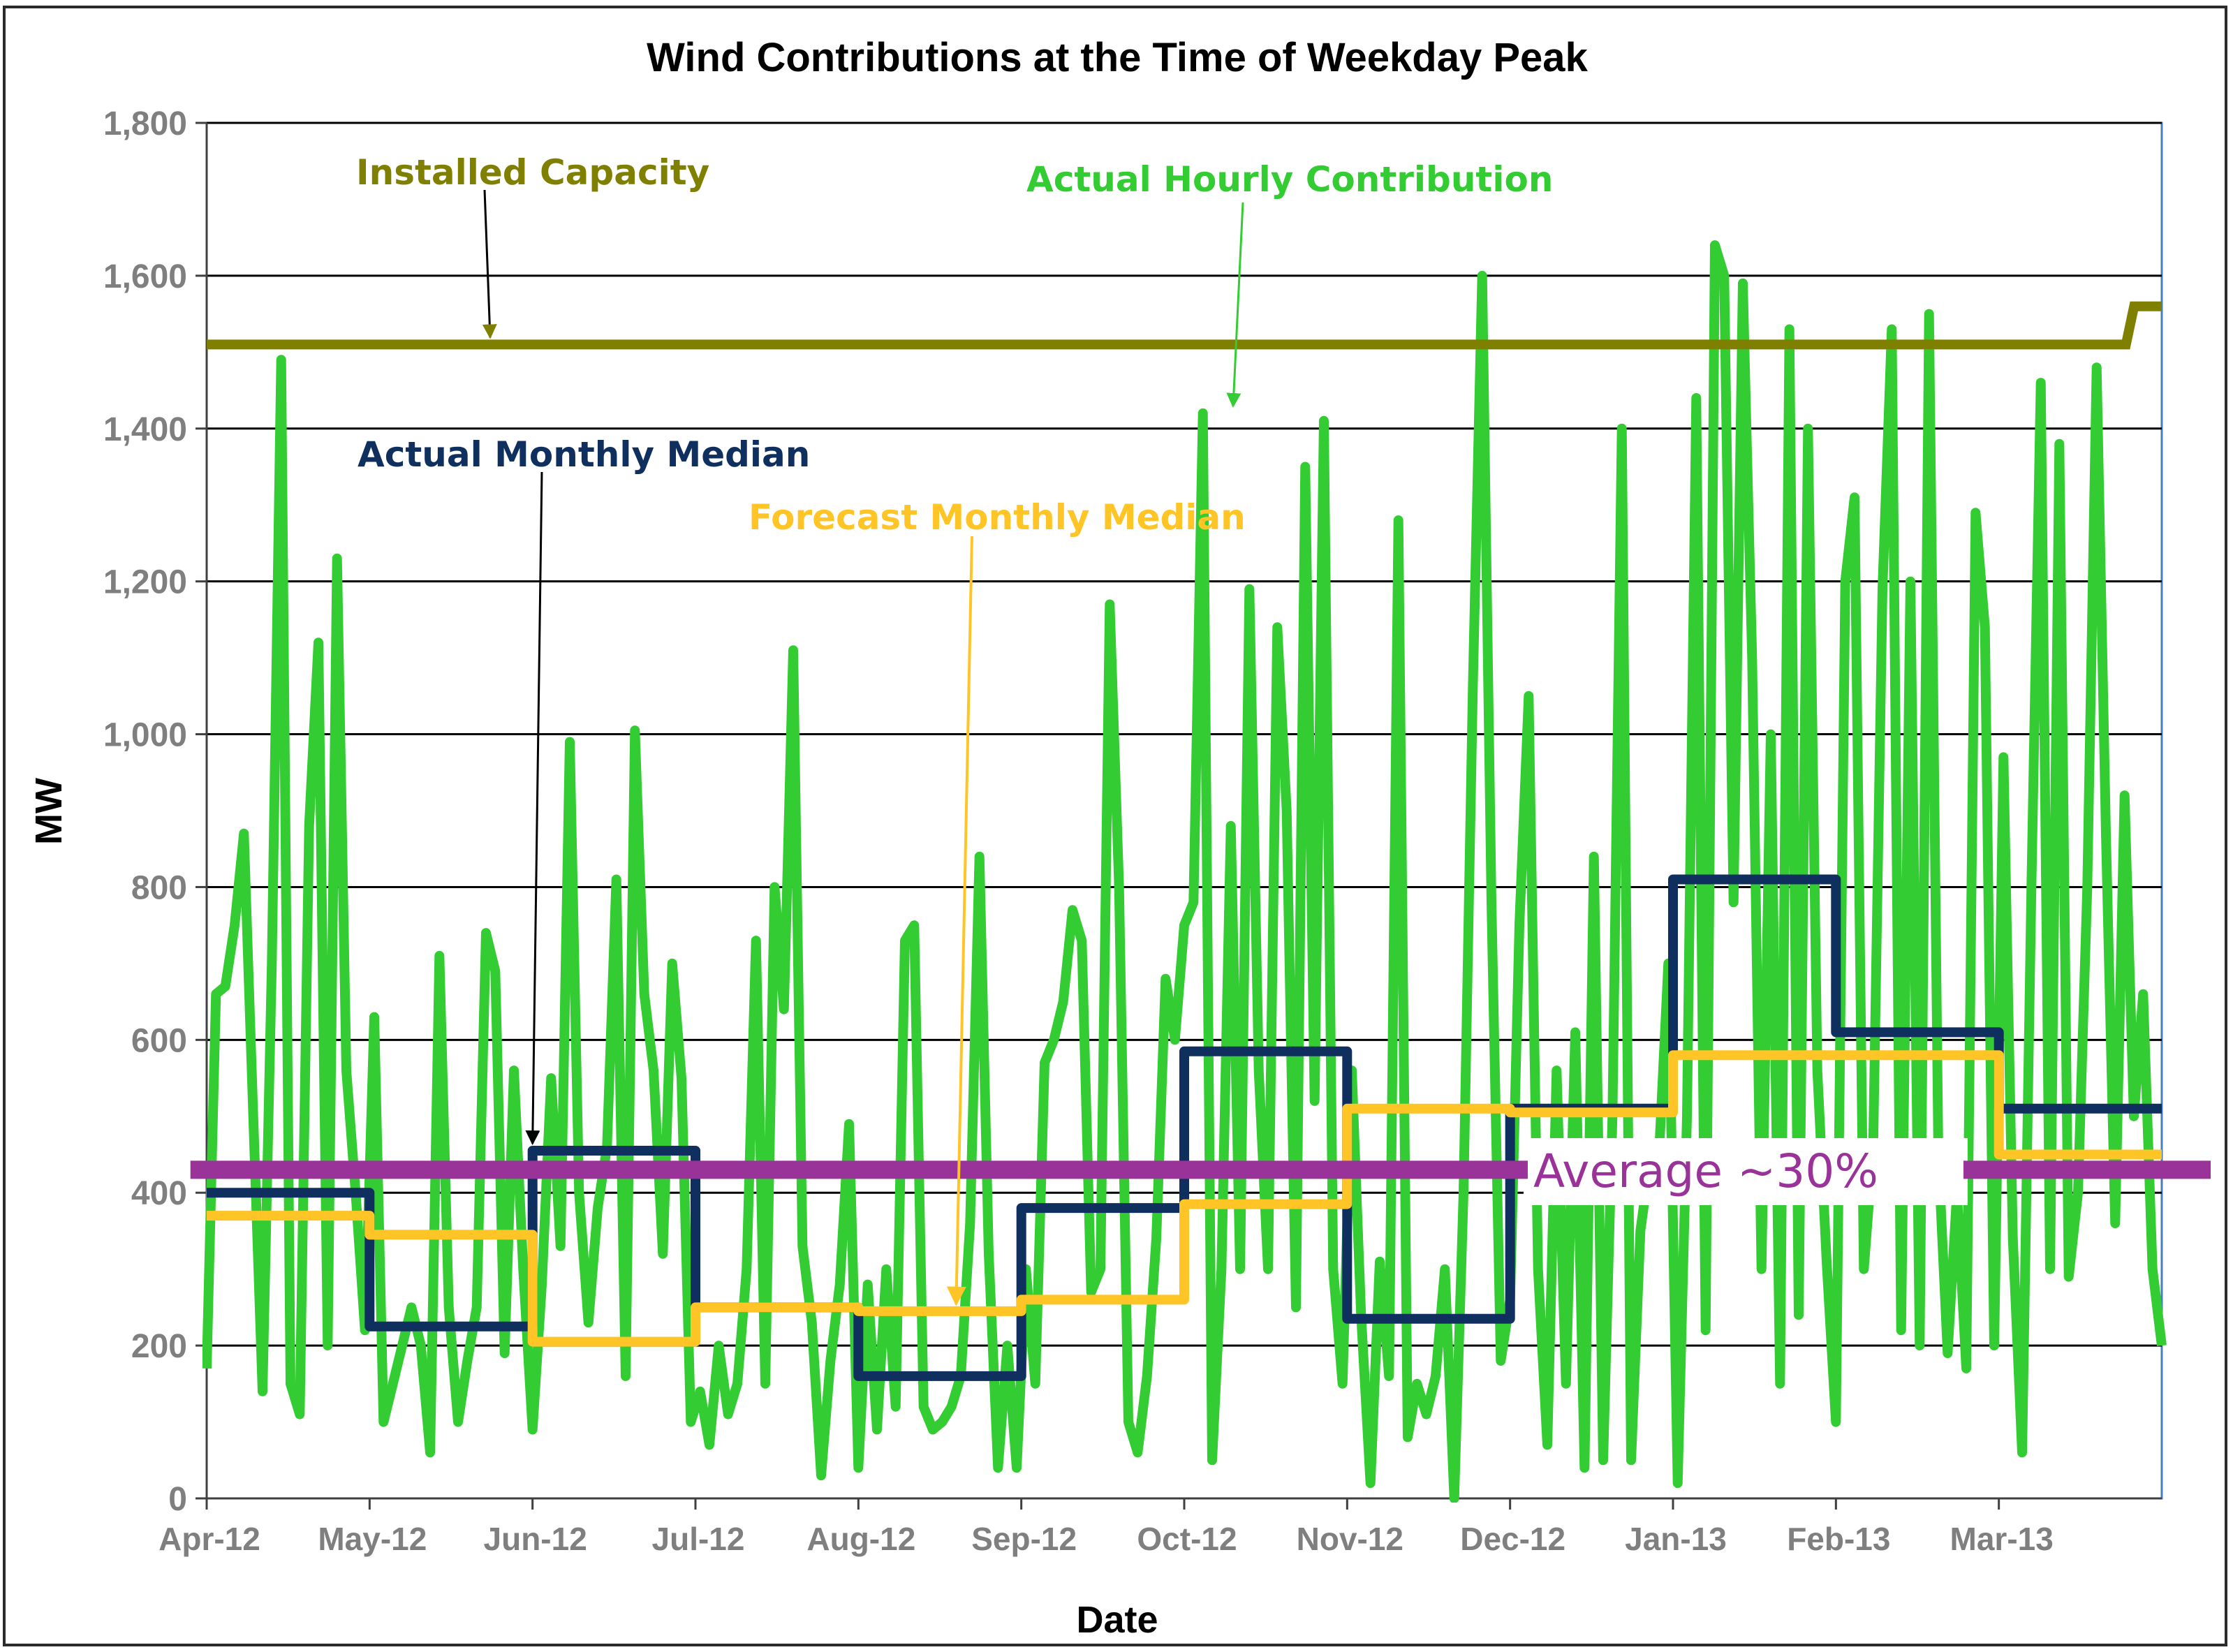  Describe the element at coordinates (145, 123) in the screenshot. I see `y-tick-label: 1,800` at that location.